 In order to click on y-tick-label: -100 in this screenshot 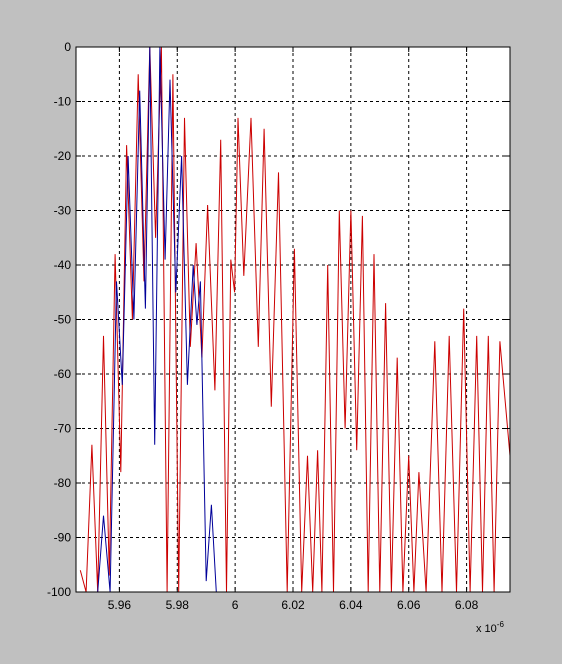, I will do `click(59, 592)`.